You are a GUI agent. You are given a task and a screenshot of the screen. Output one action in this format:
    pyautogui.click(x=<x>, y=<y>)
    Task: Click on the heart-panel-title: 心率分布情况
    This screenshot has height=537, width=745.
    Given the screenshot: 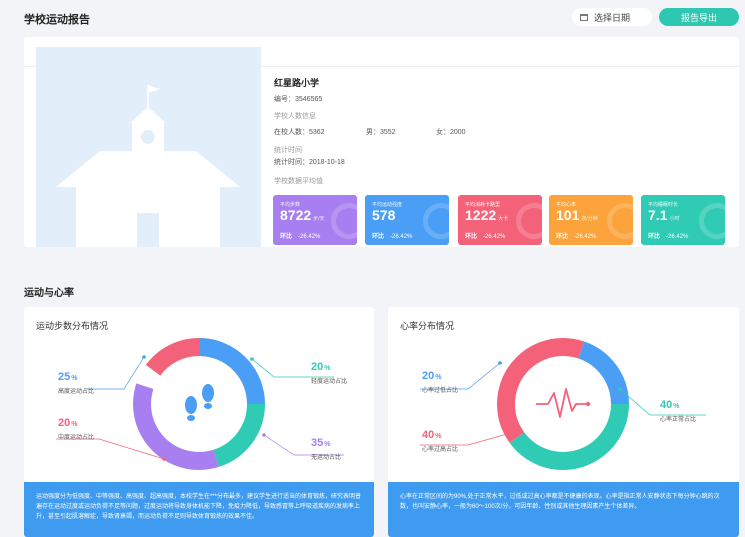 What is the action you would take?
    pyautogui.click(x=427, y=326)
    